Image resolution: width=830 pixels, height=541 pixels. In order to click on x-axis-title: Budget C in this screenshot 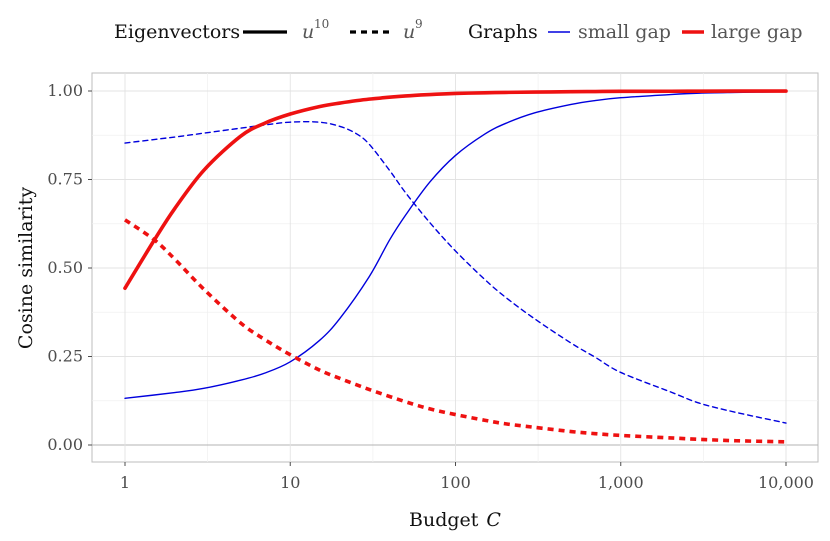, I will do `click(455, 520)`.